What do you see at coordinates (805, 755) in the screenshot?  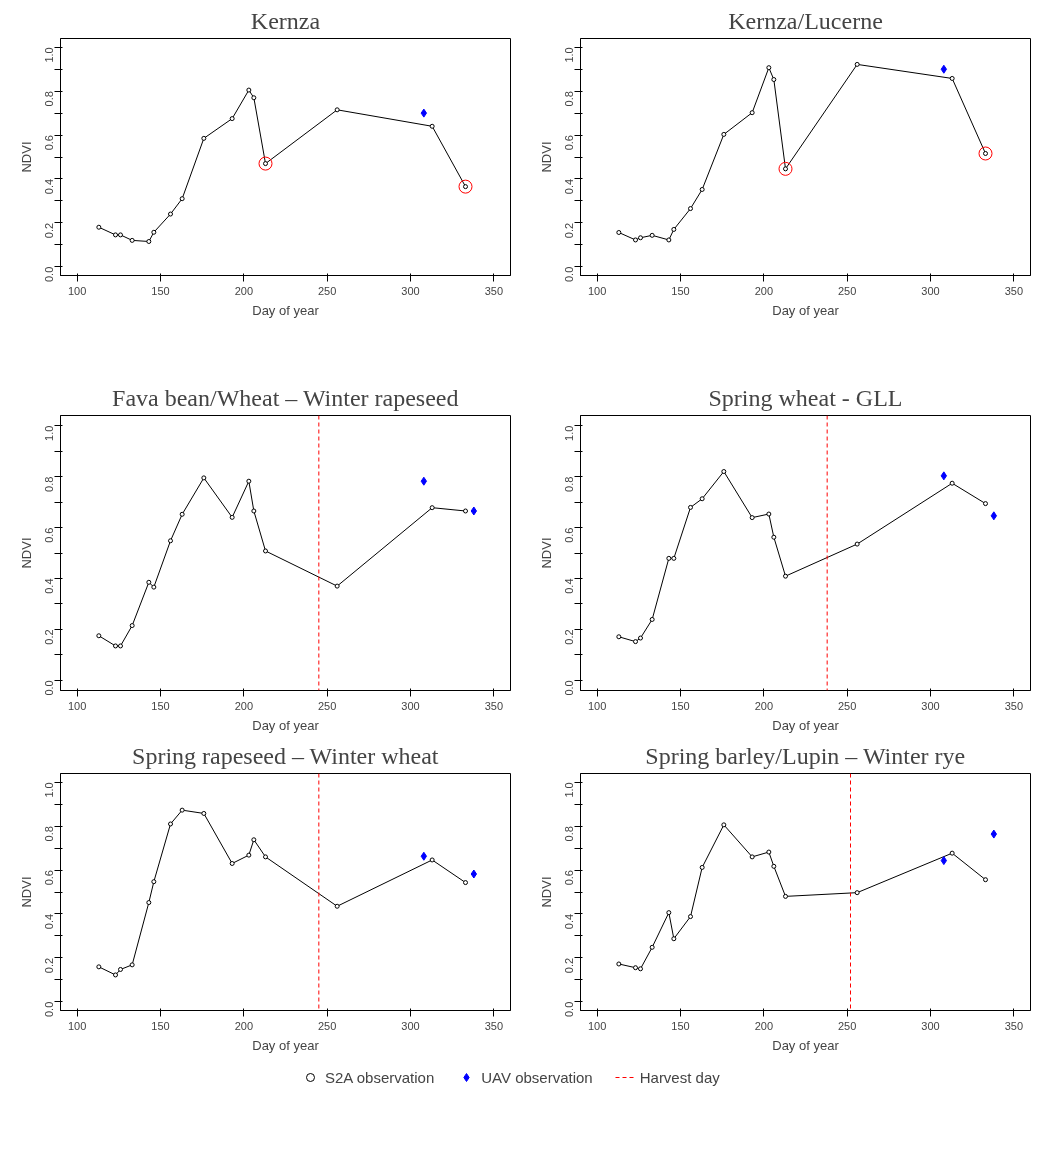 I see `chart-title: Spring barley/Lupin – Winter rye` at bounding box center [805, 755].